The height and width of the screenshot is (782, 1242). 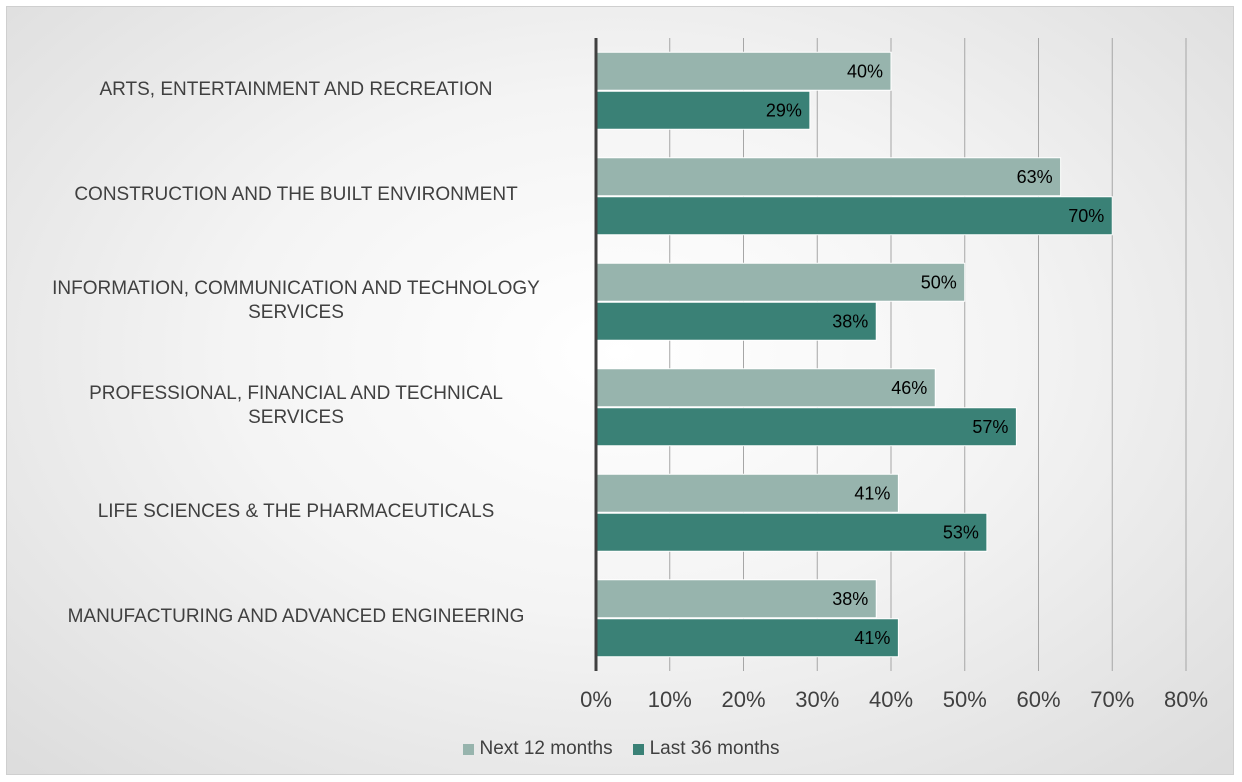 I want to click on category-label-1: CONSTRUCTION AND THE BUILT ENVIRONMENT, so click(x=296, y=195).